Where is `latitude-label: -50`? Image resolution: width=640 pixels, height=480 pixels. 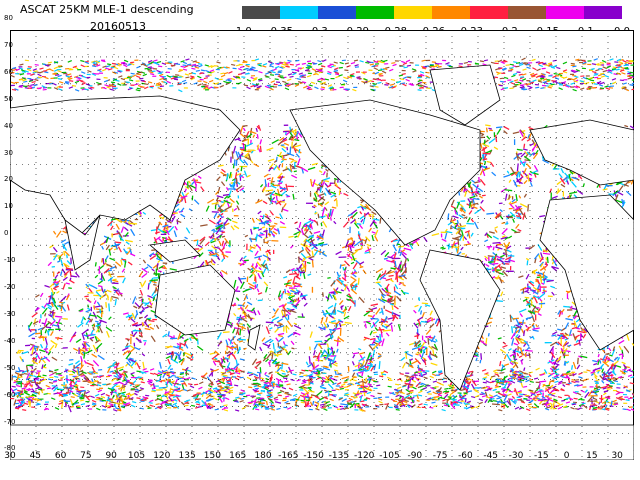
latitude-label: -50 is located at coordinates (10, 367).